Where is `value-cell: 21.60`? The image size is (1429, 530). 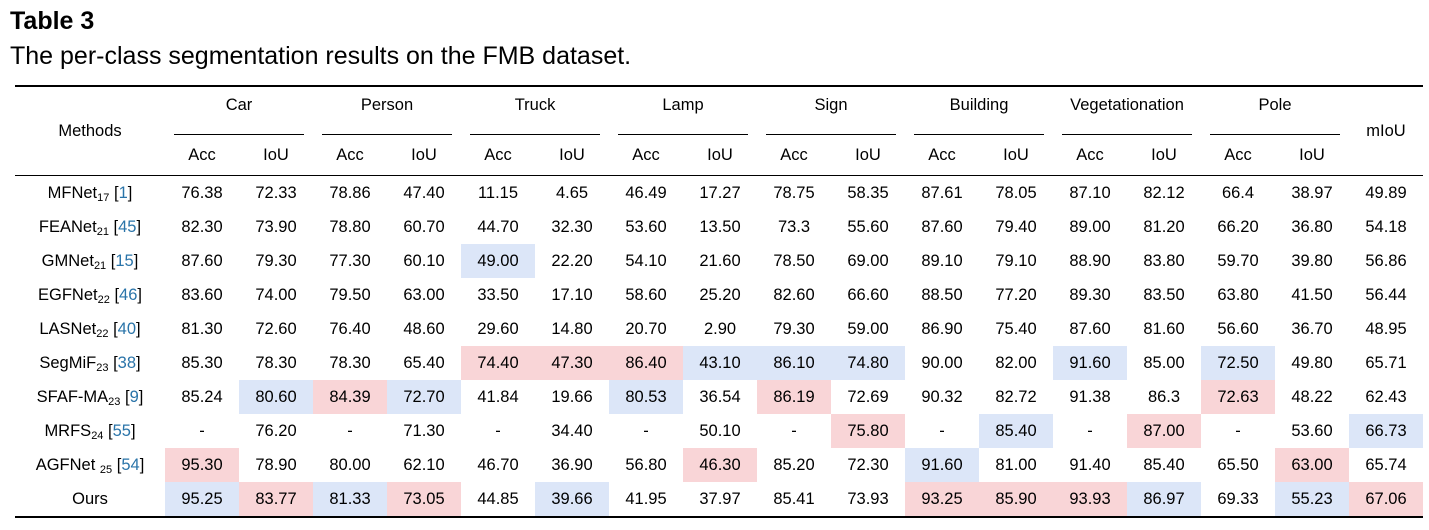 value-cell: 21.60 is located at coordinates (720, 260).